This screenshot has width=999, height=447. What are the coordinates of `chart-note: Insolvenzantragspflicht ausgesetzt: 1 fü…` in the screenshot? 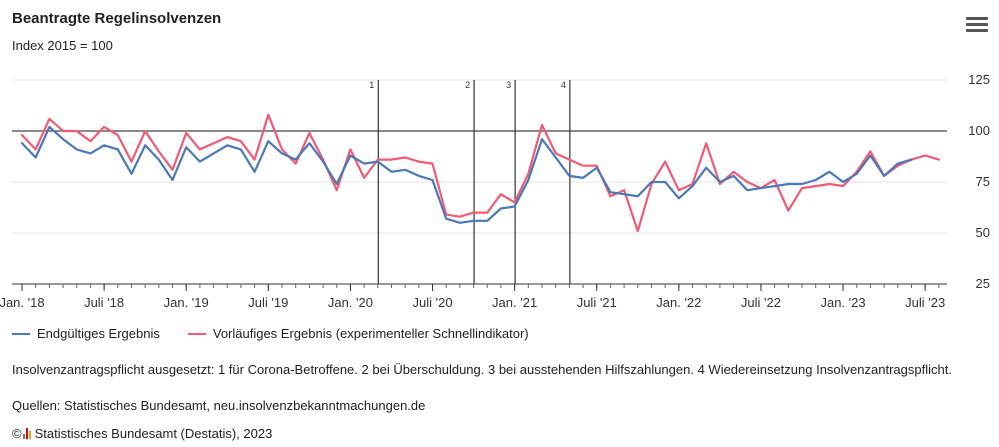 It's located at (482, 369).